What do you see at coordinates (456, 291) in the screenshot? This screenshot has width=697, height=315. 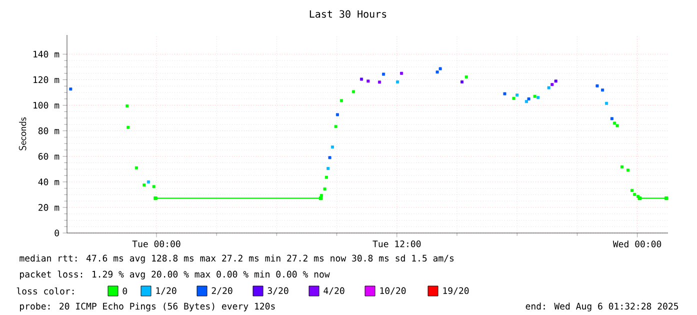 I see `legend-label: 19/20` at bounding box center [456, 291].